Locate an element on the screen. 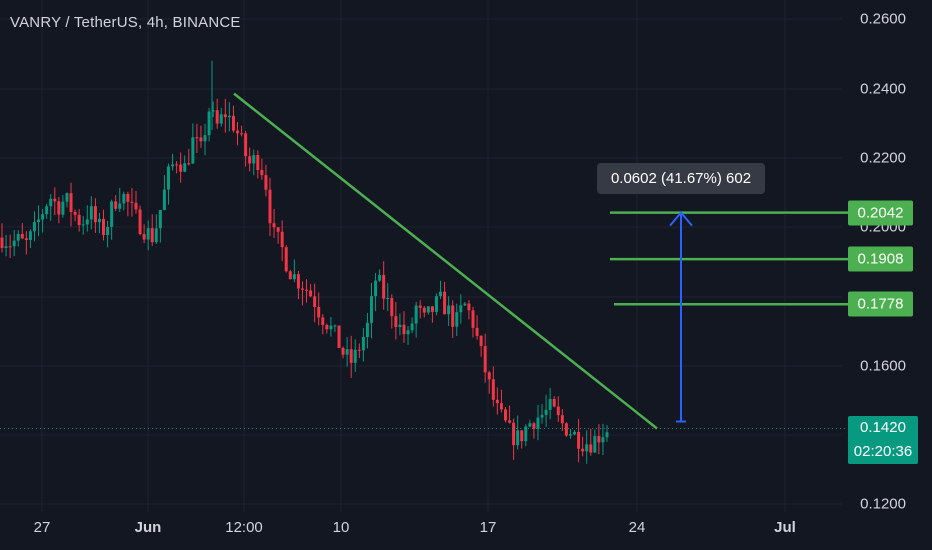 The image size is (932, 550). current-price-label: 0.1420 is located at coordinates (883, 427).